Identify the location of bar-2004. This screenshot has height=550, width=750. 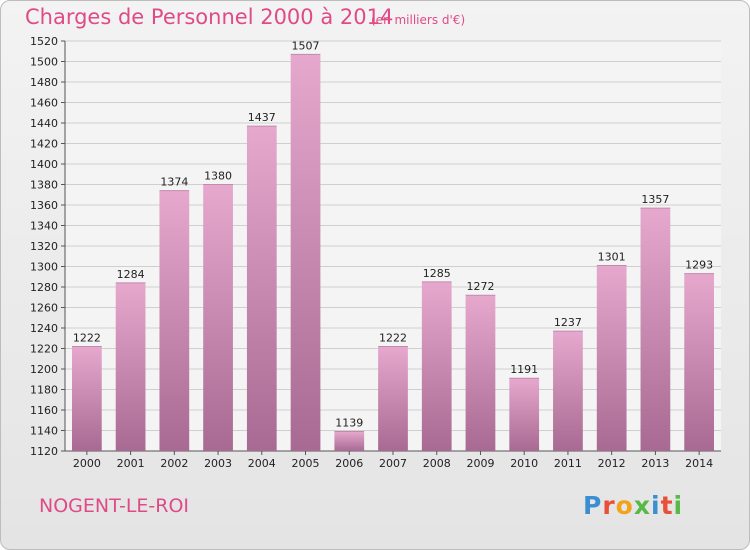
(261, 288).